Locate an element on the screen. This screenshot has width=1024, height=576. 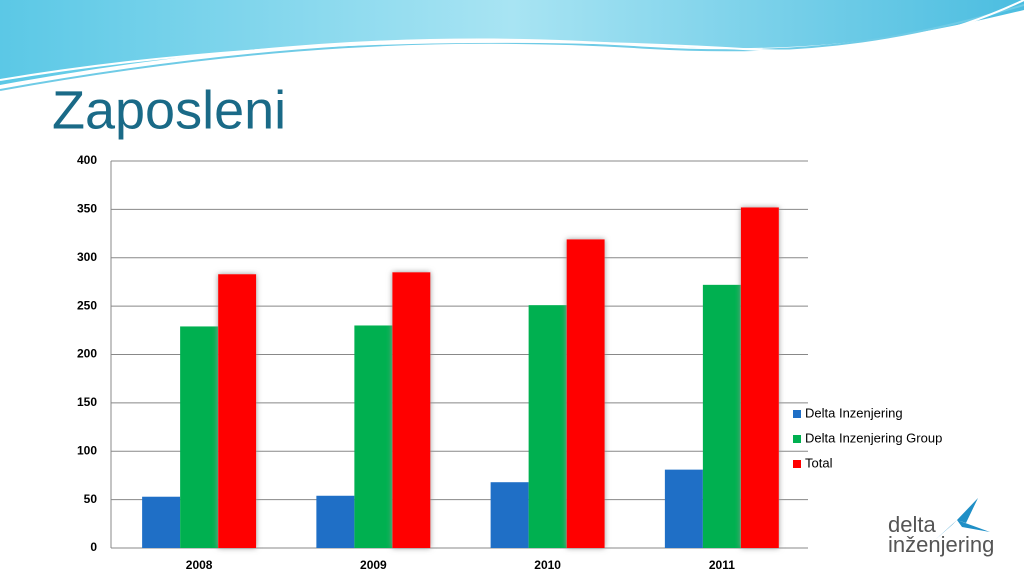
y-tick-label: 300 is located at coordinates (87, 257).